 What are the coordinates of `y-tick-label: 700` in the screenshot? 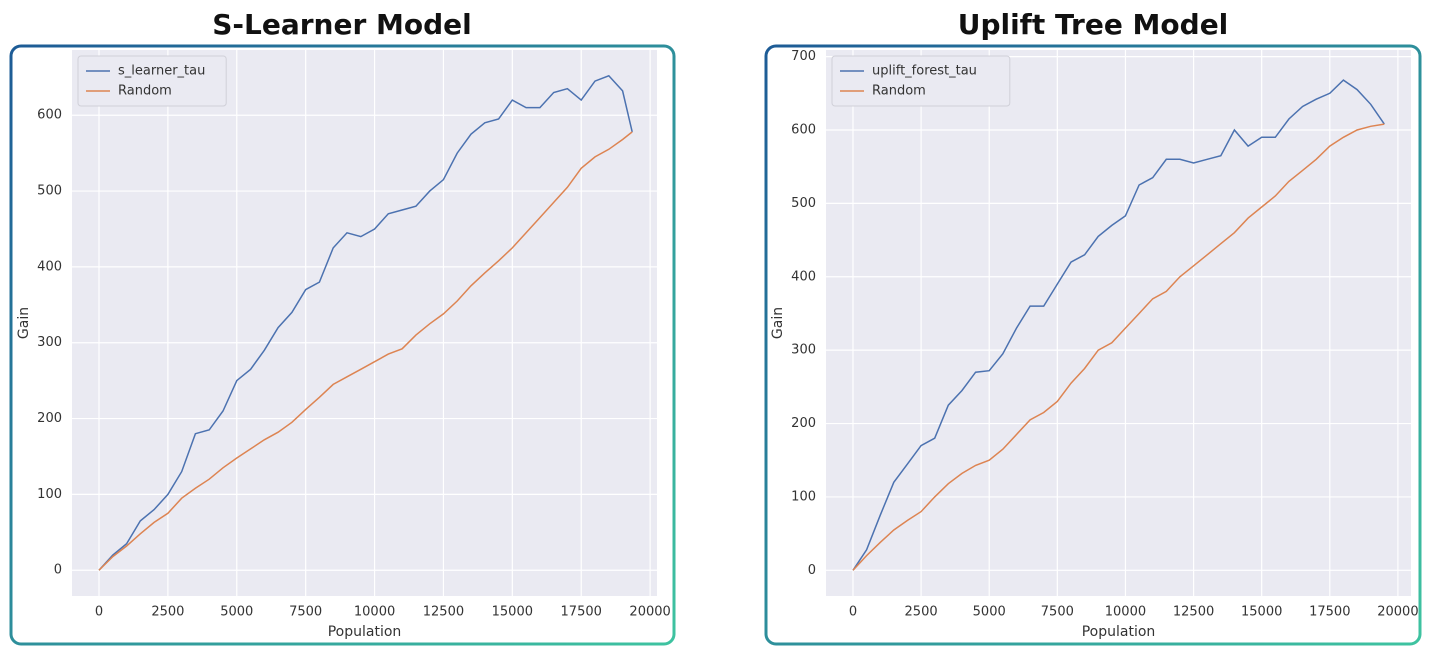 It's located at (803, 56).